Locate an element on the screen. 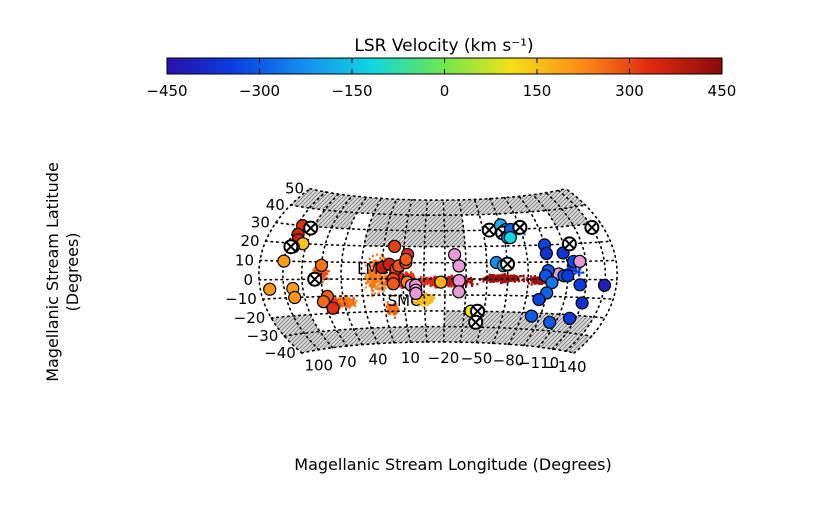 Image resolution: width=830 pixels, height=520 pixels. lon-tick-label: −20 is located at coordinates (444, 358).